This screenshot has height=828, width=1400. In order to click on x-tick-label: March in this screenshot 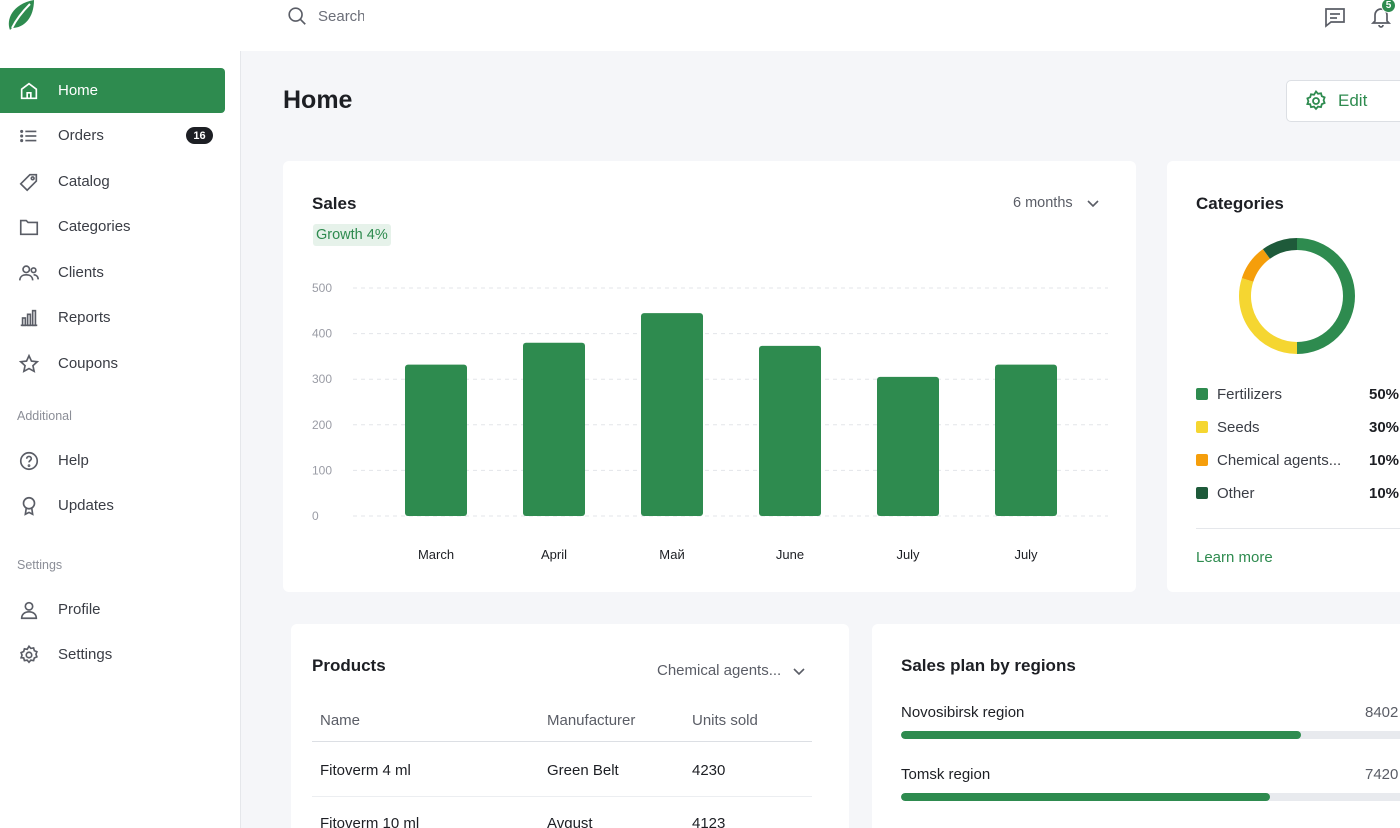, I will do `click(436, 554)`.